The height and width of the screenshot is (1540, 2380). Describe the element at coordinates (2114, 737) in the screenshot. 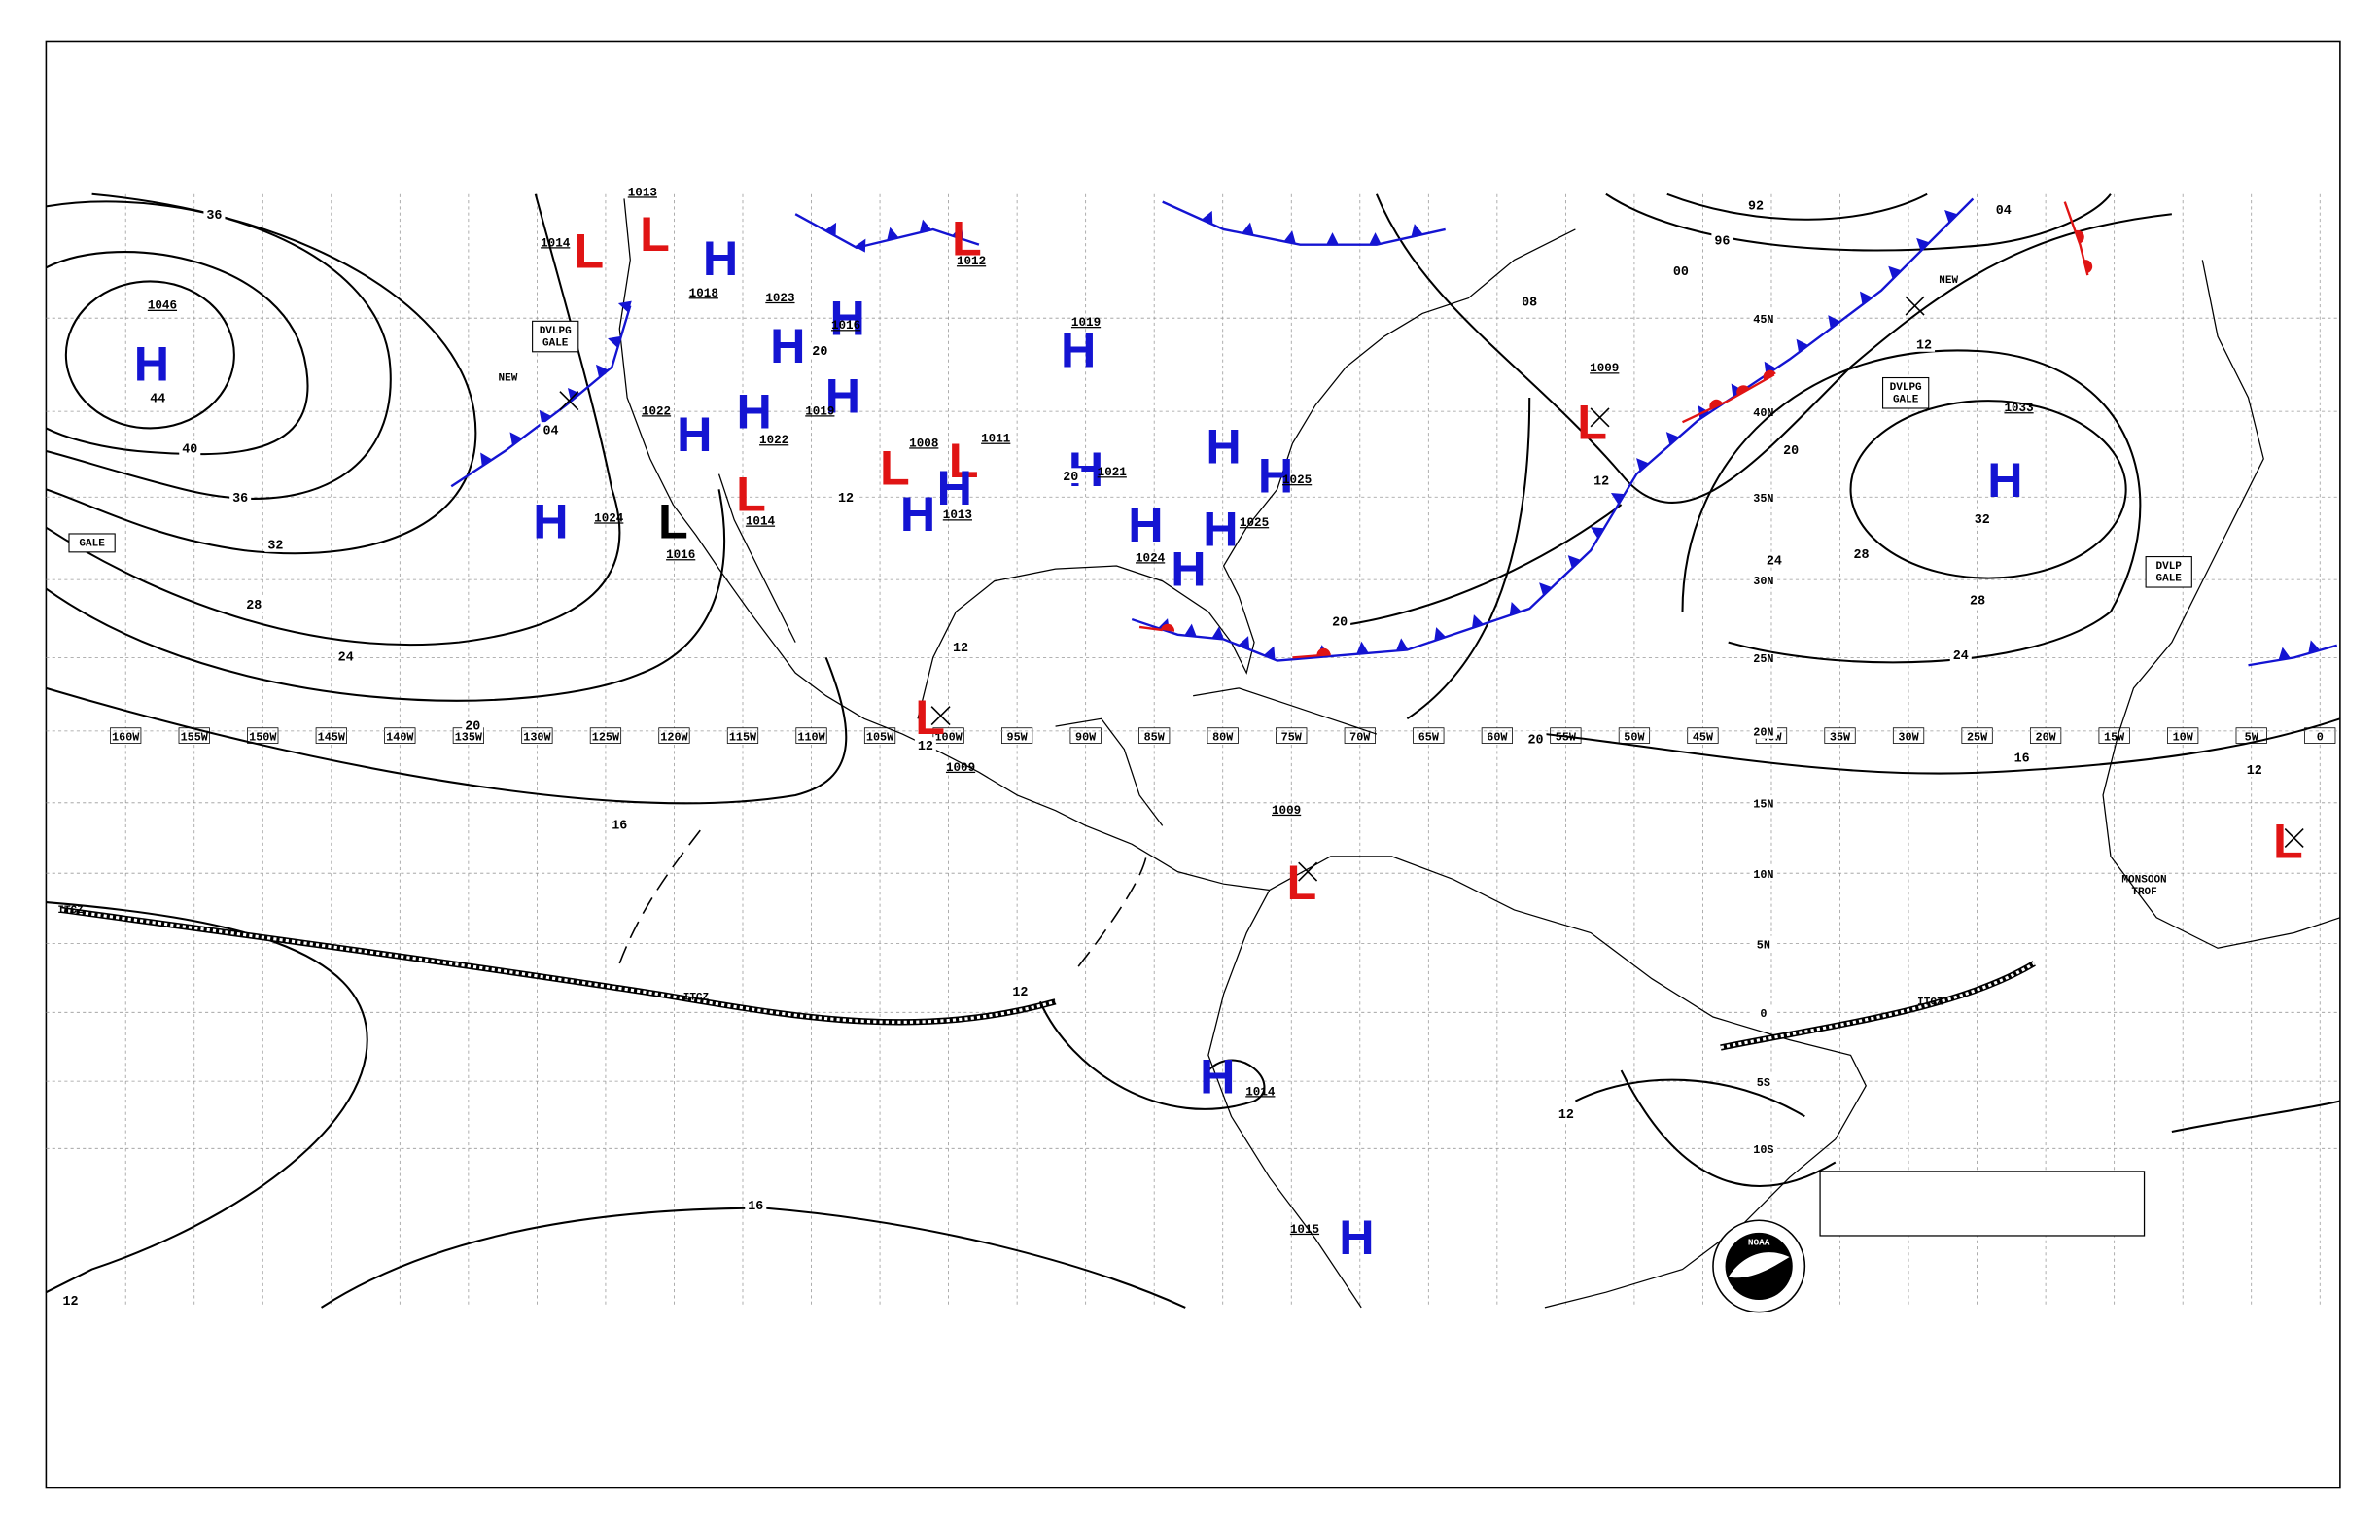

I see `lon-label: 15W` at that location.